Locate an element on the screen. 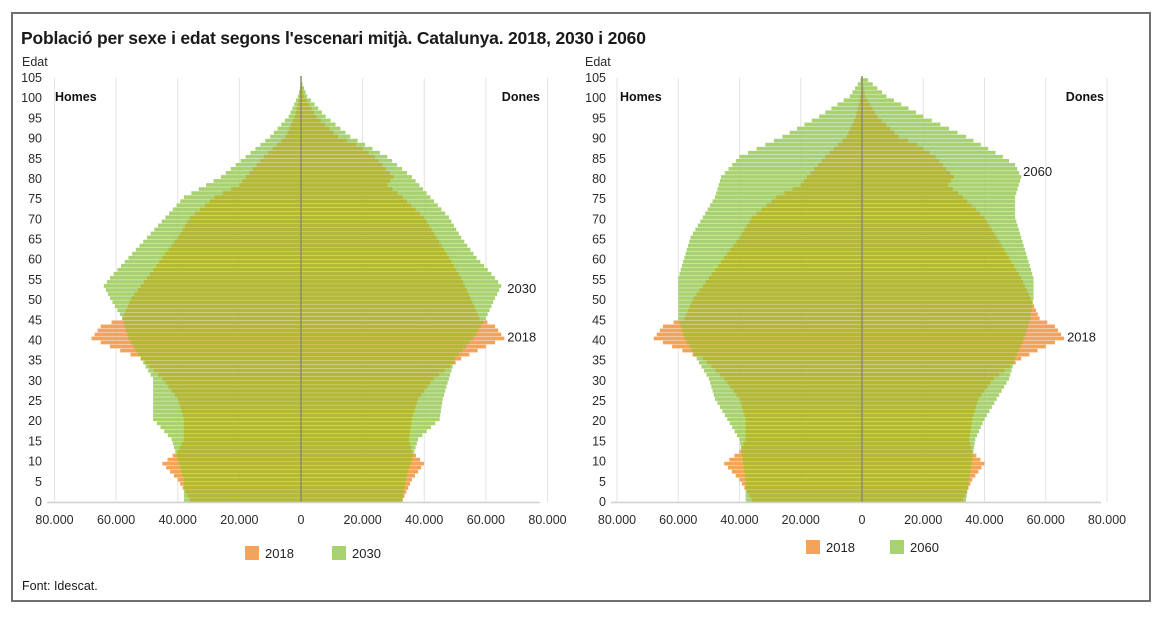 The width and height of the screenshot is (1167, 617). y-tick-label: 10 is located at coordinates (599, 462).